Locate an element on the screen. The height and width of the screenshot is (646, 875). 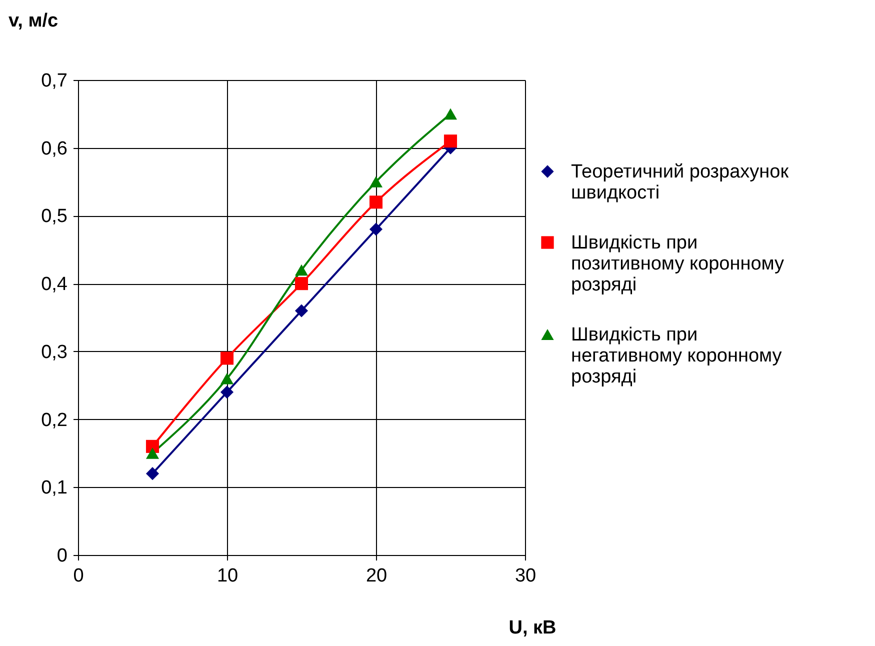
legend-label: Швидкість при позитивному коронному розряді is located at coordinates (678, 264).